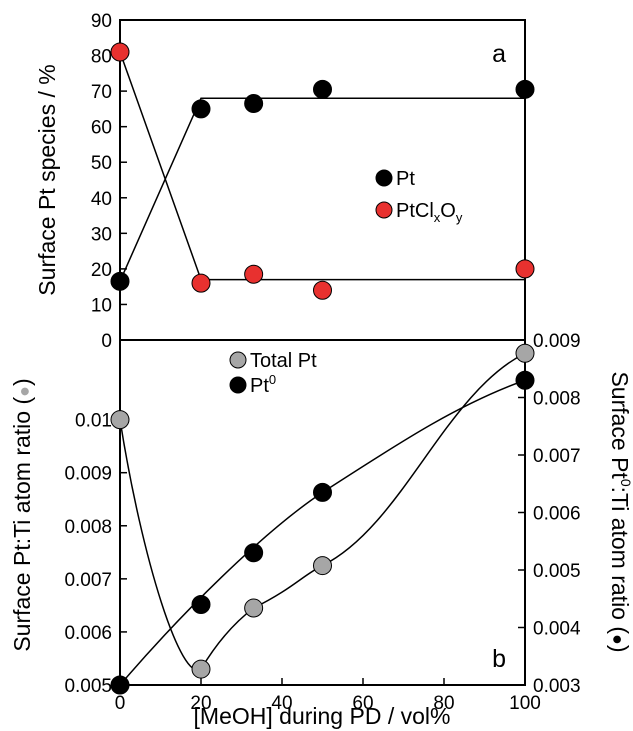 Image resolution: width=633 pixels, height=731 pixels. What do you see at coordinates (281, 703) in the screenshot?
I see `panel-b-x-tick-label: 40` at bounding box center [281, 703].